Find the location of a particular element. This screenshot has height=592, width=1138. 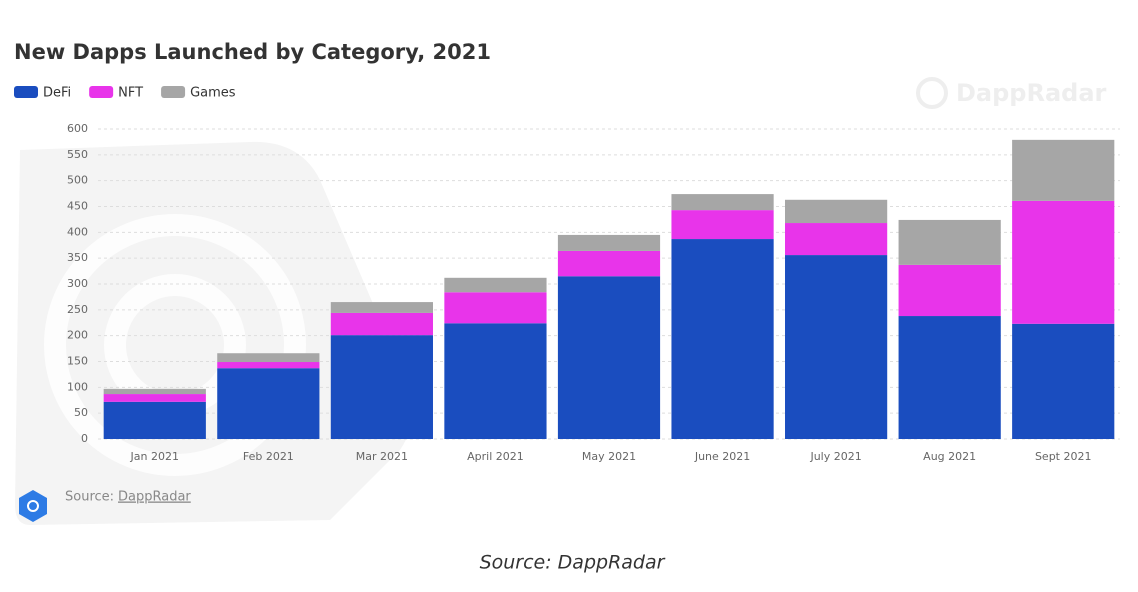

x-tick-label: June 2021 is located at coordinates (722, 456).